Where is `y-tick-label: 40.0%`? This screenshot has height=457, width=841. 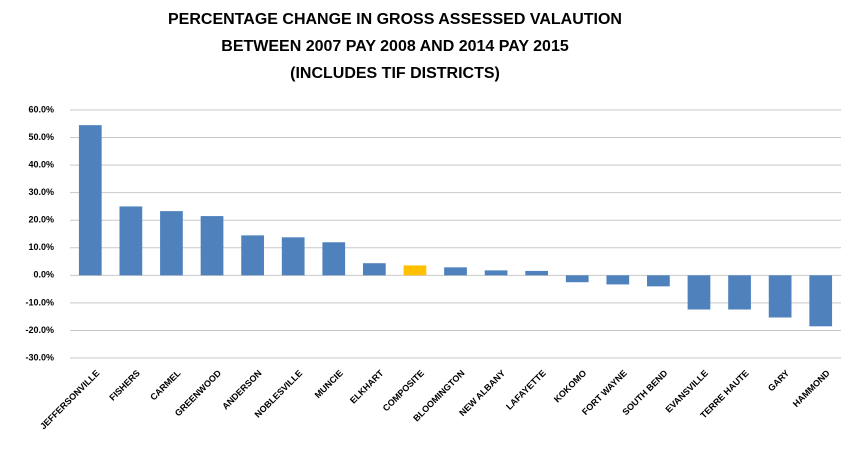 y-tick-label: 40.0% is located at coordinates (41, 164).